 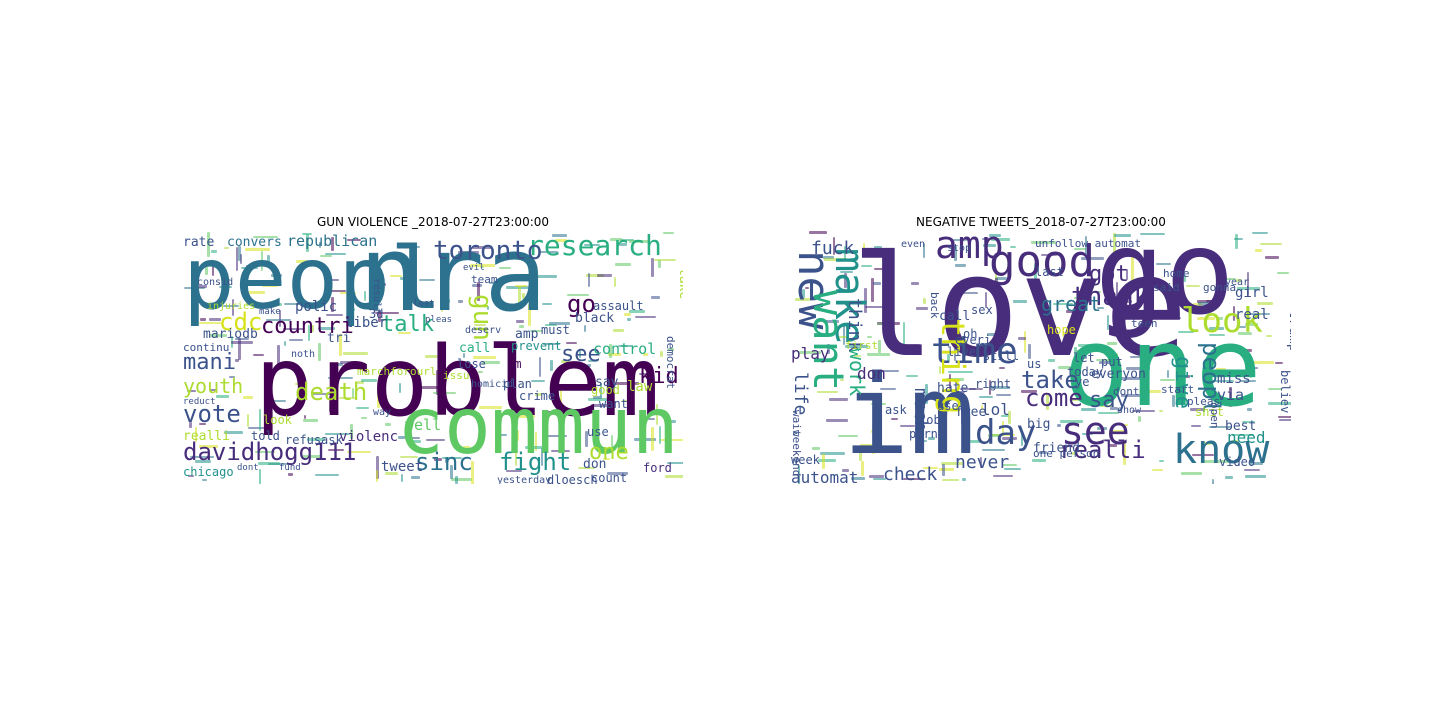 I want to click on left-cloud-word: take, so click(x=679, y=284).